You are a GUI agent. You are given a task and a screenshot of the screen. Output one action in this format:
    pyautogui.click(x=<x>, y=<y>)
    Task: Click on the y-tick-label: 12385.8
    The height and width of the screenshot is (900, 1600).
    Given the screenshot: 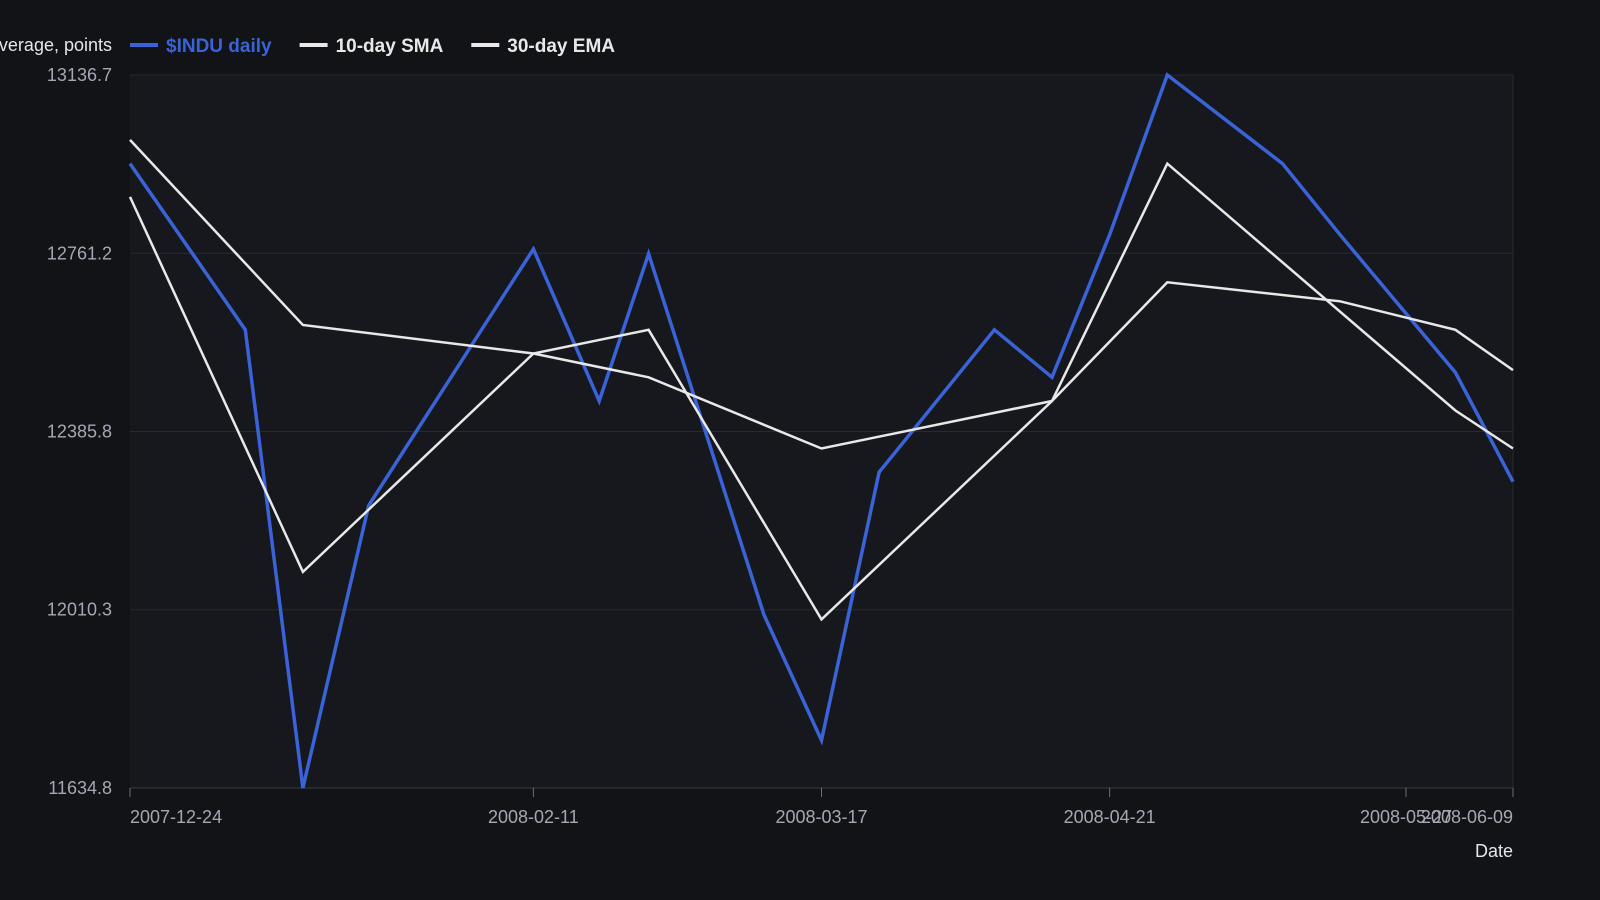 What is the action you would take?
    pyautogui.click(x=79, y=431)
    